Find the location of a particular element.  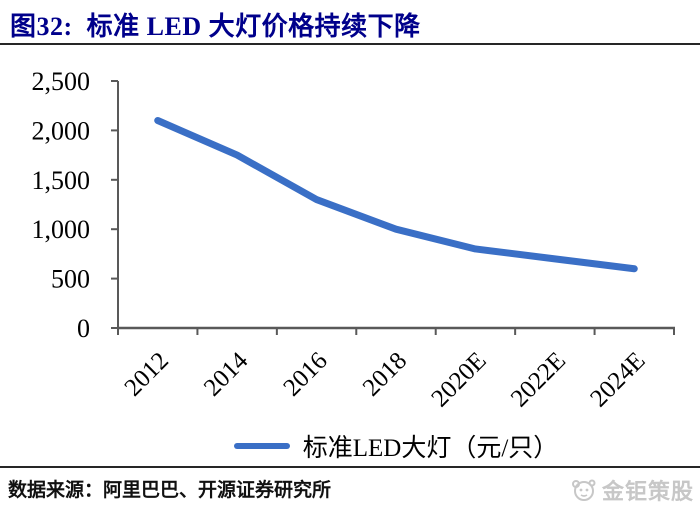

x-axis-label: 2018 is located at coordinates (385, 374).